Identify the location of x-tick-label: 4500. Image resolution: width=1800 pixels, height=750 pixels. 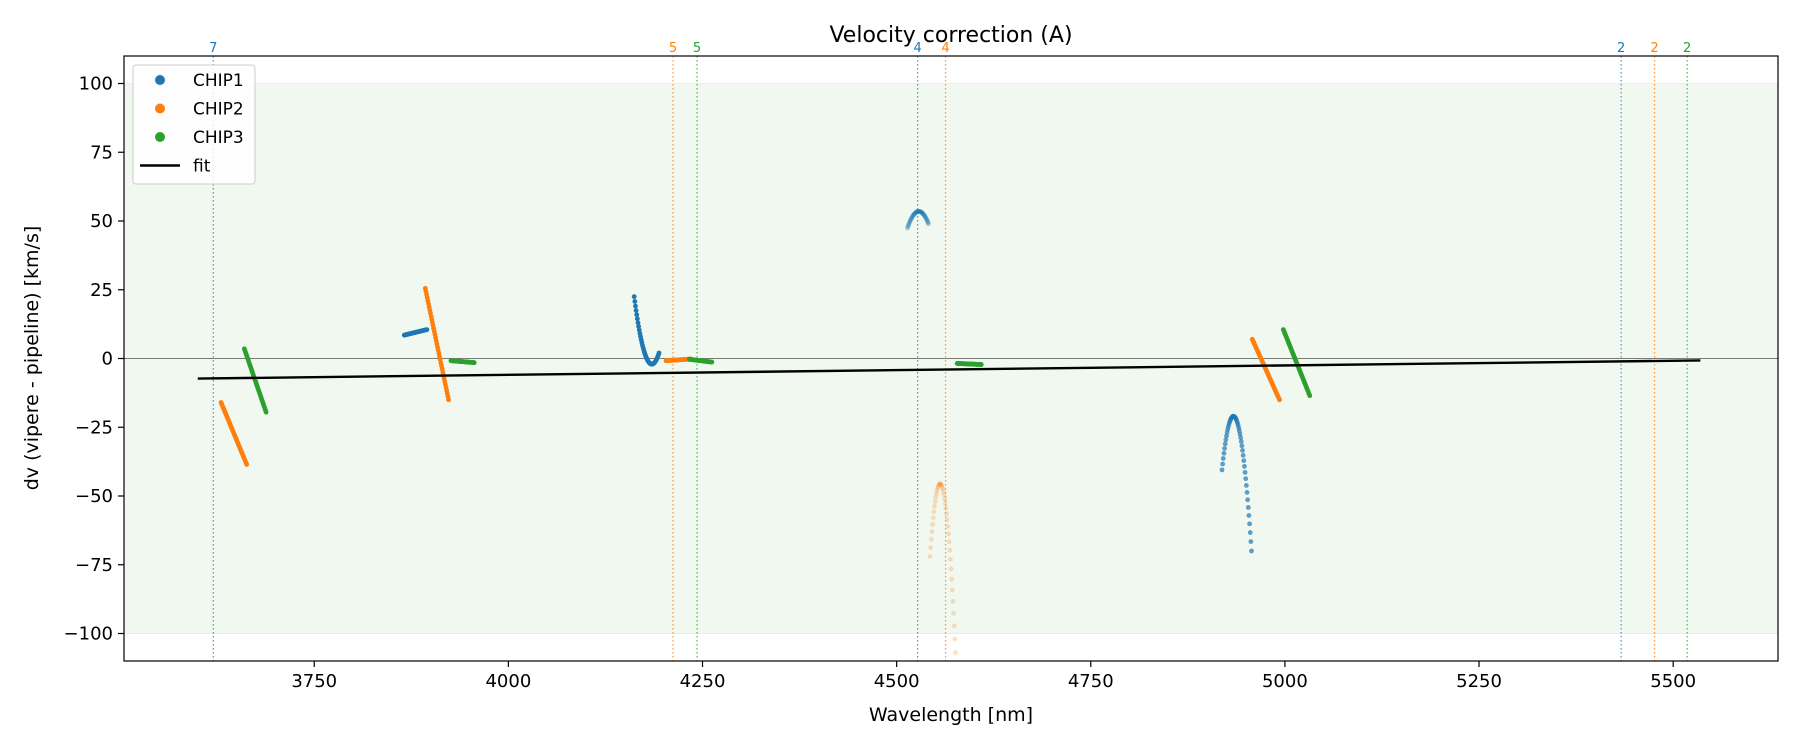
(897, 681).